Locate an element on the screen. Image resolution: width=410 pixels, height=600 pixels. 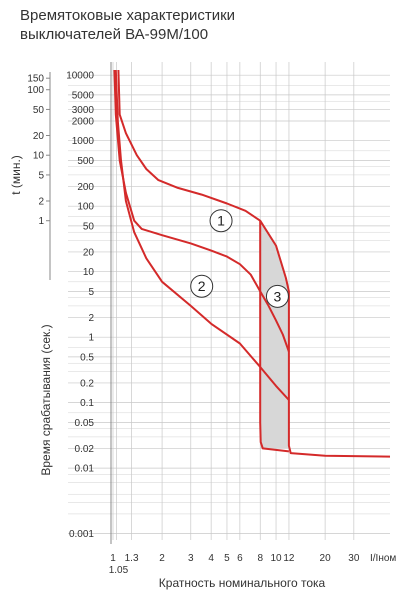
x-tick-label: 20 is located at coordinates (326, 558).